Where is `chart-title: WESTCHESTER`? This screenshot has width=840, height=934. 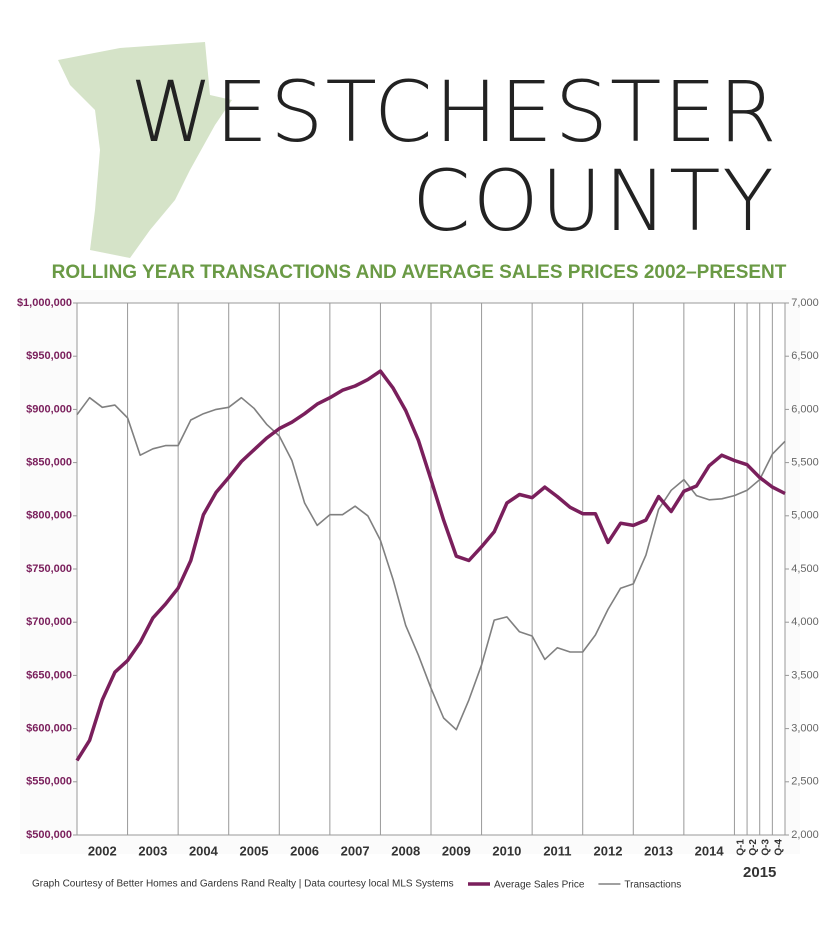 chart-title: WESTCHESTER is located at coordinates (454, 112).